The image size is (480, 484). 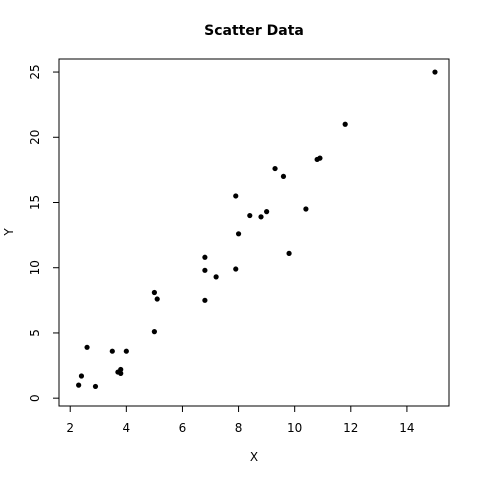 I want to click on x-tick-label: 4, so click(x=127, y=428).